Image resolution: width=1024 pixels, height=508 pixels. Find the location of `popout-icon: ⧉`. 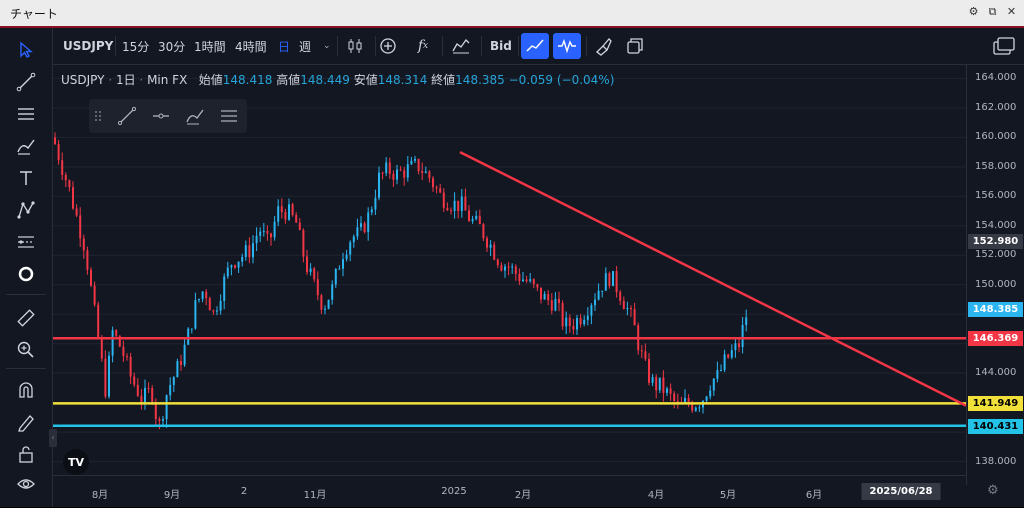

popout-icon: ⧉ is located at coordinates (992, 11).